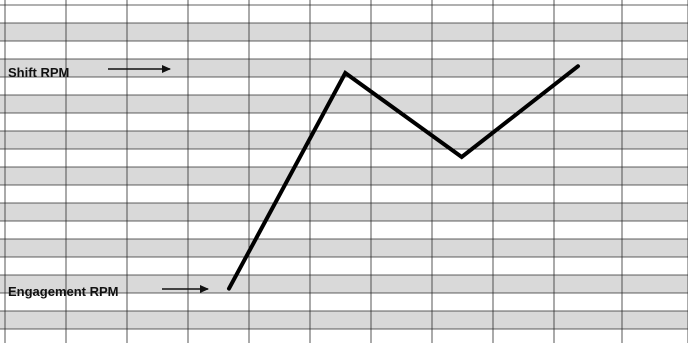  Describe the element at coordinates (63, 291) in the screenshot. I see `annotation-engagement-rpm: Engagement RPM` at that location.